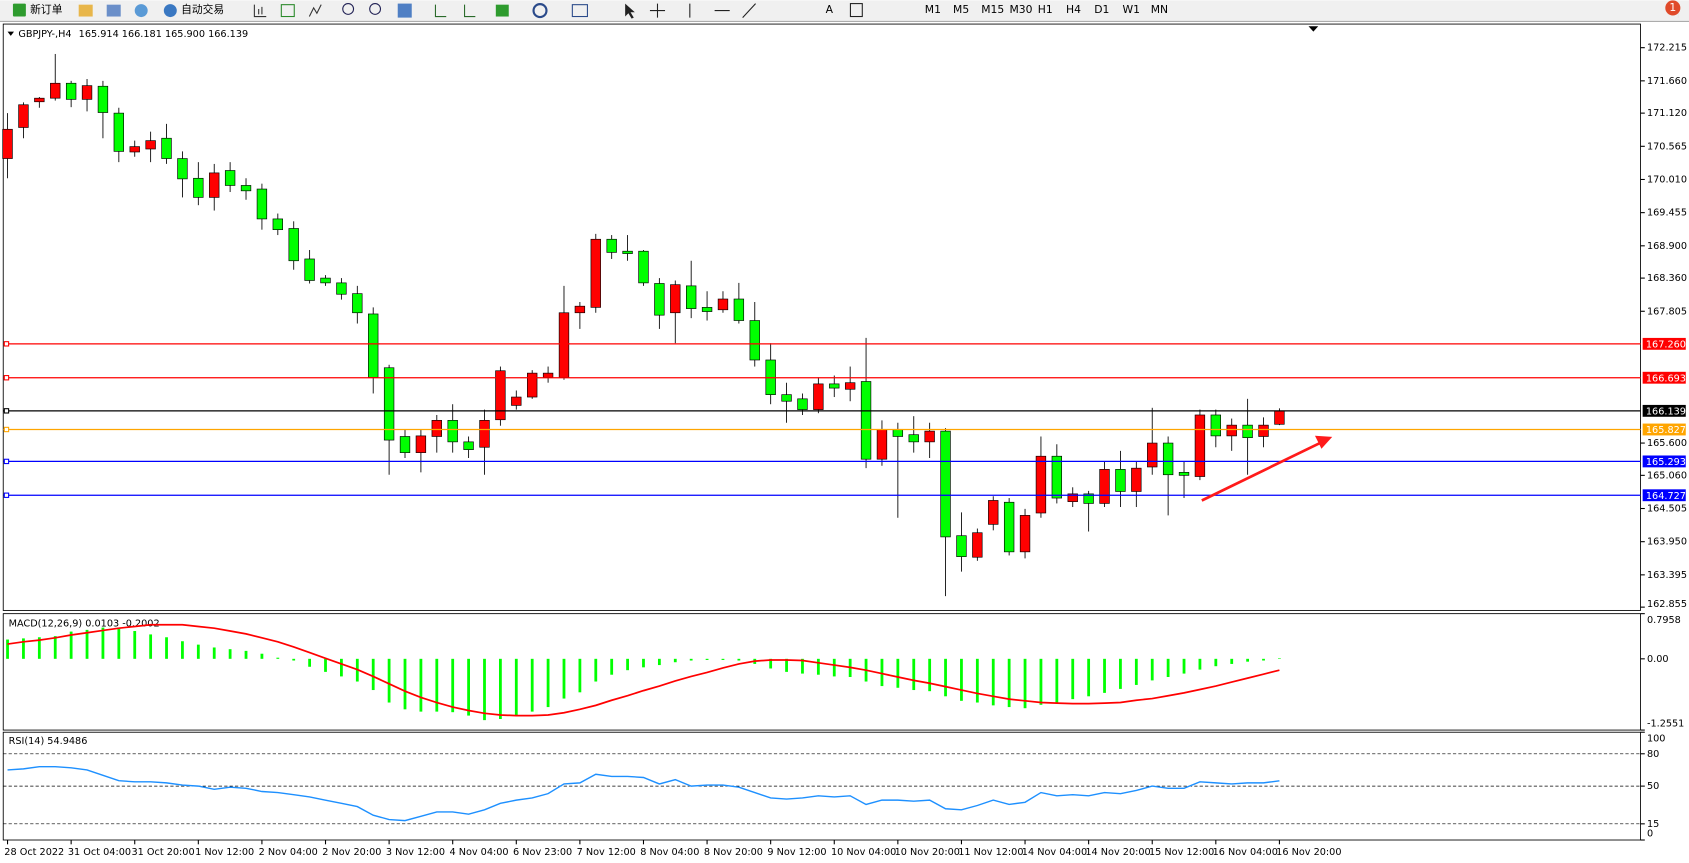 This screenshot has height=863, width=1689. What do you see at coordinates (933, 9) in the screenshot?
I see `timeframe-button: M1` at bounding box center [933, 9].